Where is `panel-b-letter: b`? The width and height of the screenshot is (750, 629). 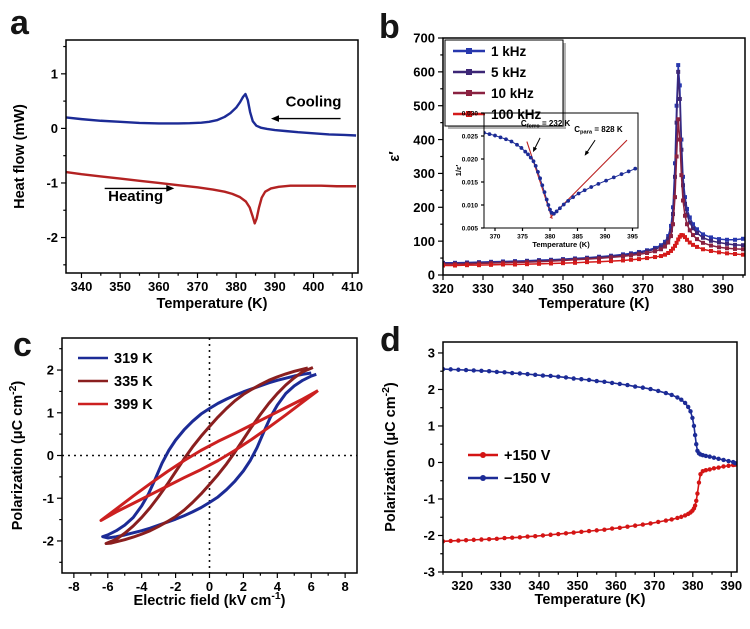 panel-b-letter: b is located at coordinates (389, 27).